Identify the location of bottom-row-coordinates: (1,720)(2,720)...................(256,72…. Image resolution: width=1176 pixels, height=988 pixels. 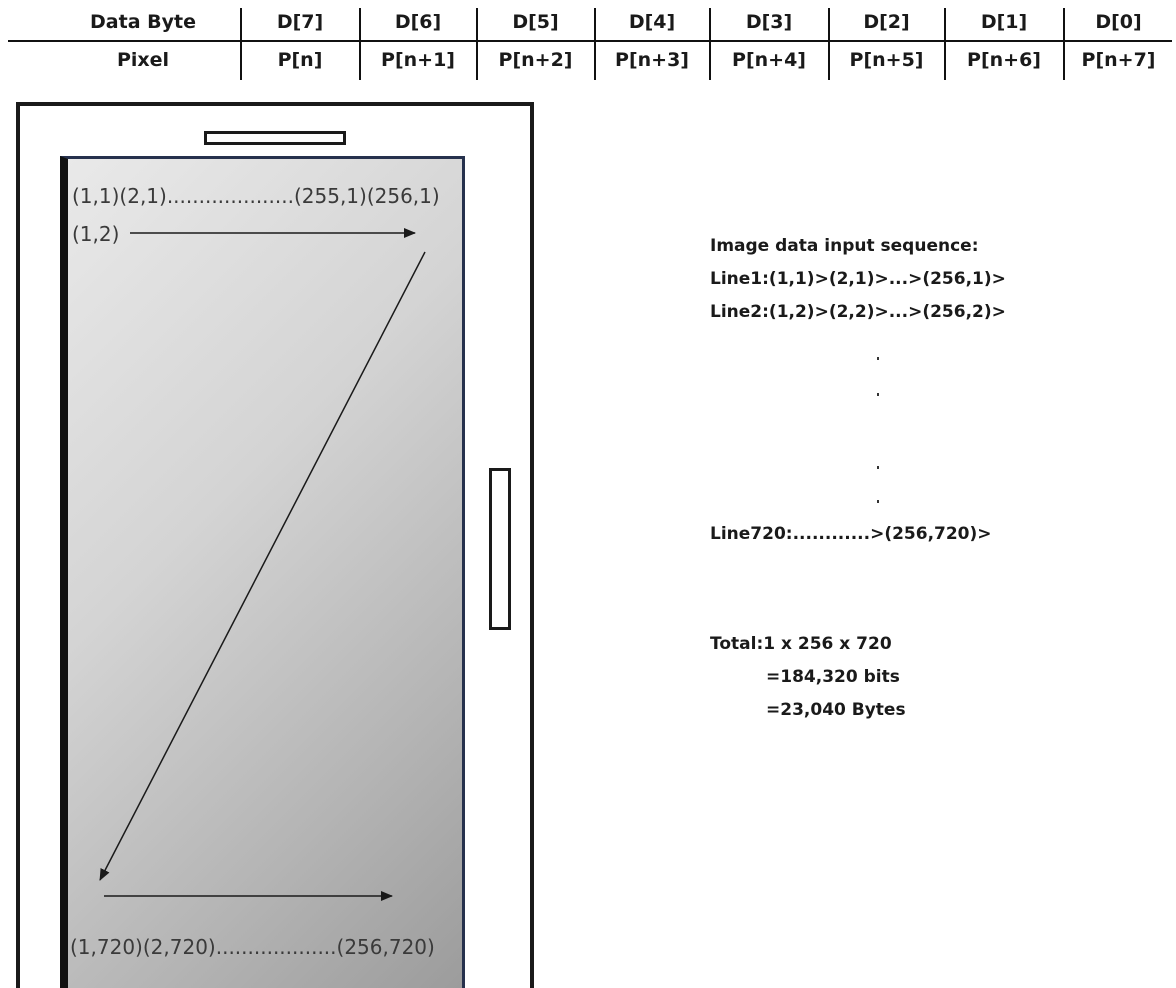
(252, 947).